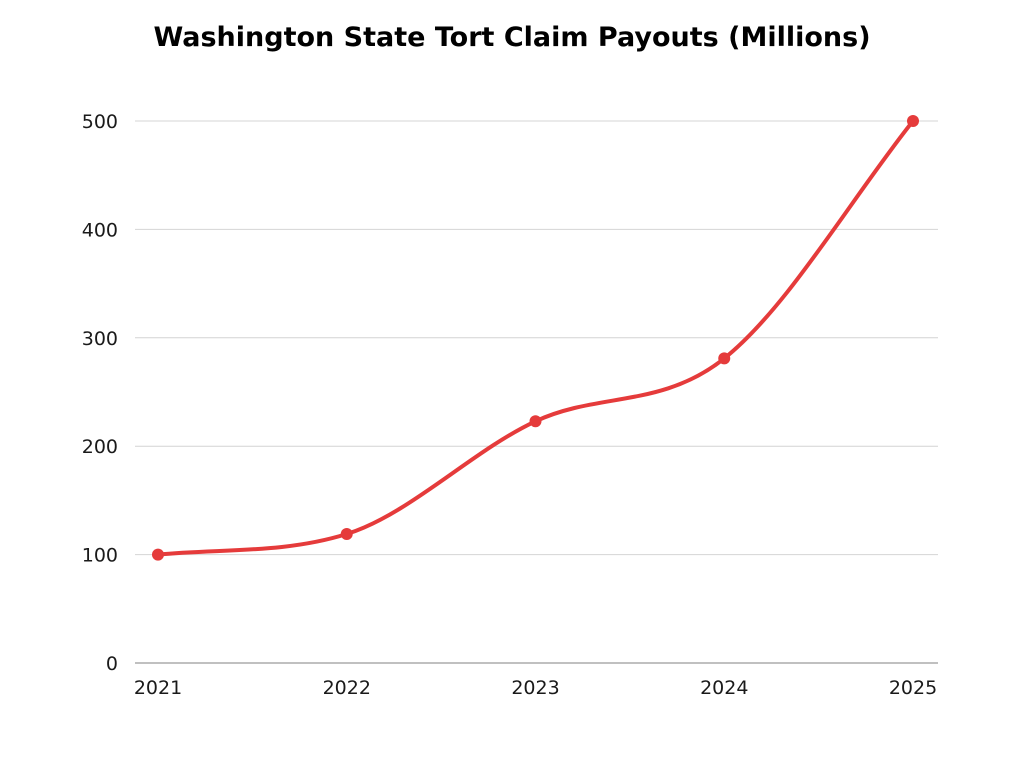 The image size is (1024, 768). Describe the element at coordinates (100, 447) in the screenshot. I see `y-tick-label: 200` at that location.